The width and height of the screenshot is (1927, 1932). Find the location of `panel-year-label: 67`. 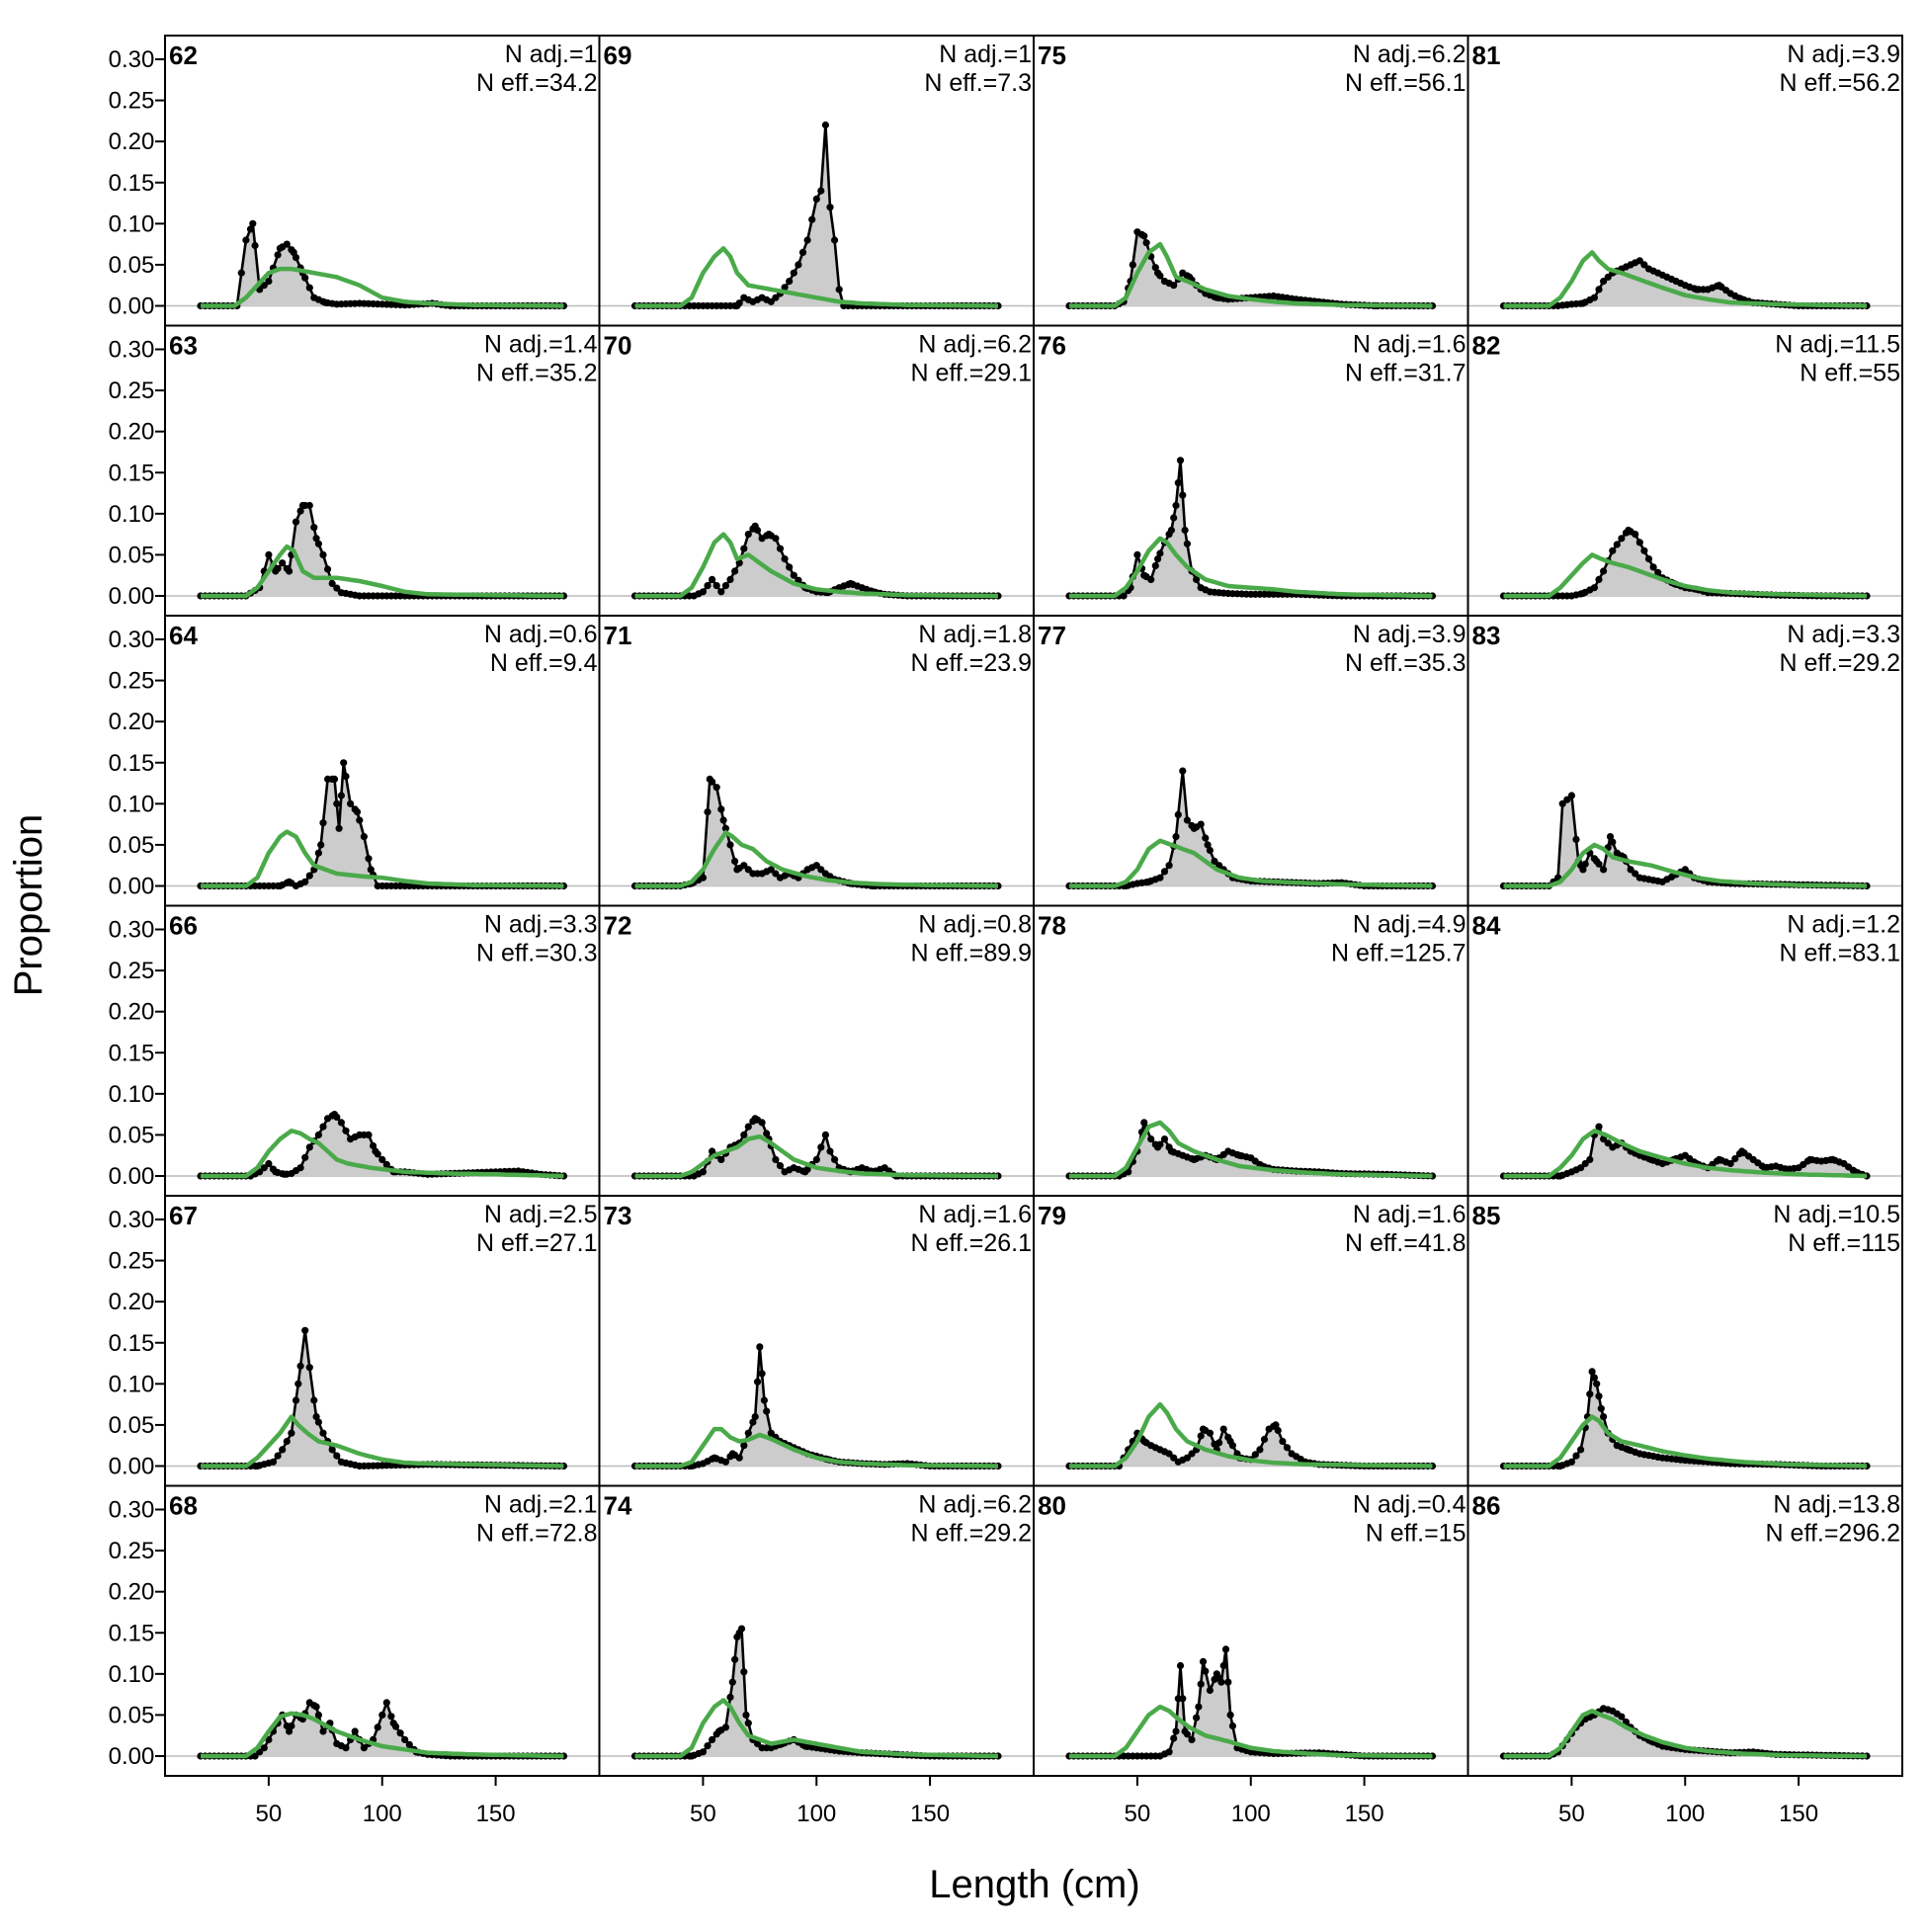

panel-year-label: 67 is located at coordinates (184, 1215).